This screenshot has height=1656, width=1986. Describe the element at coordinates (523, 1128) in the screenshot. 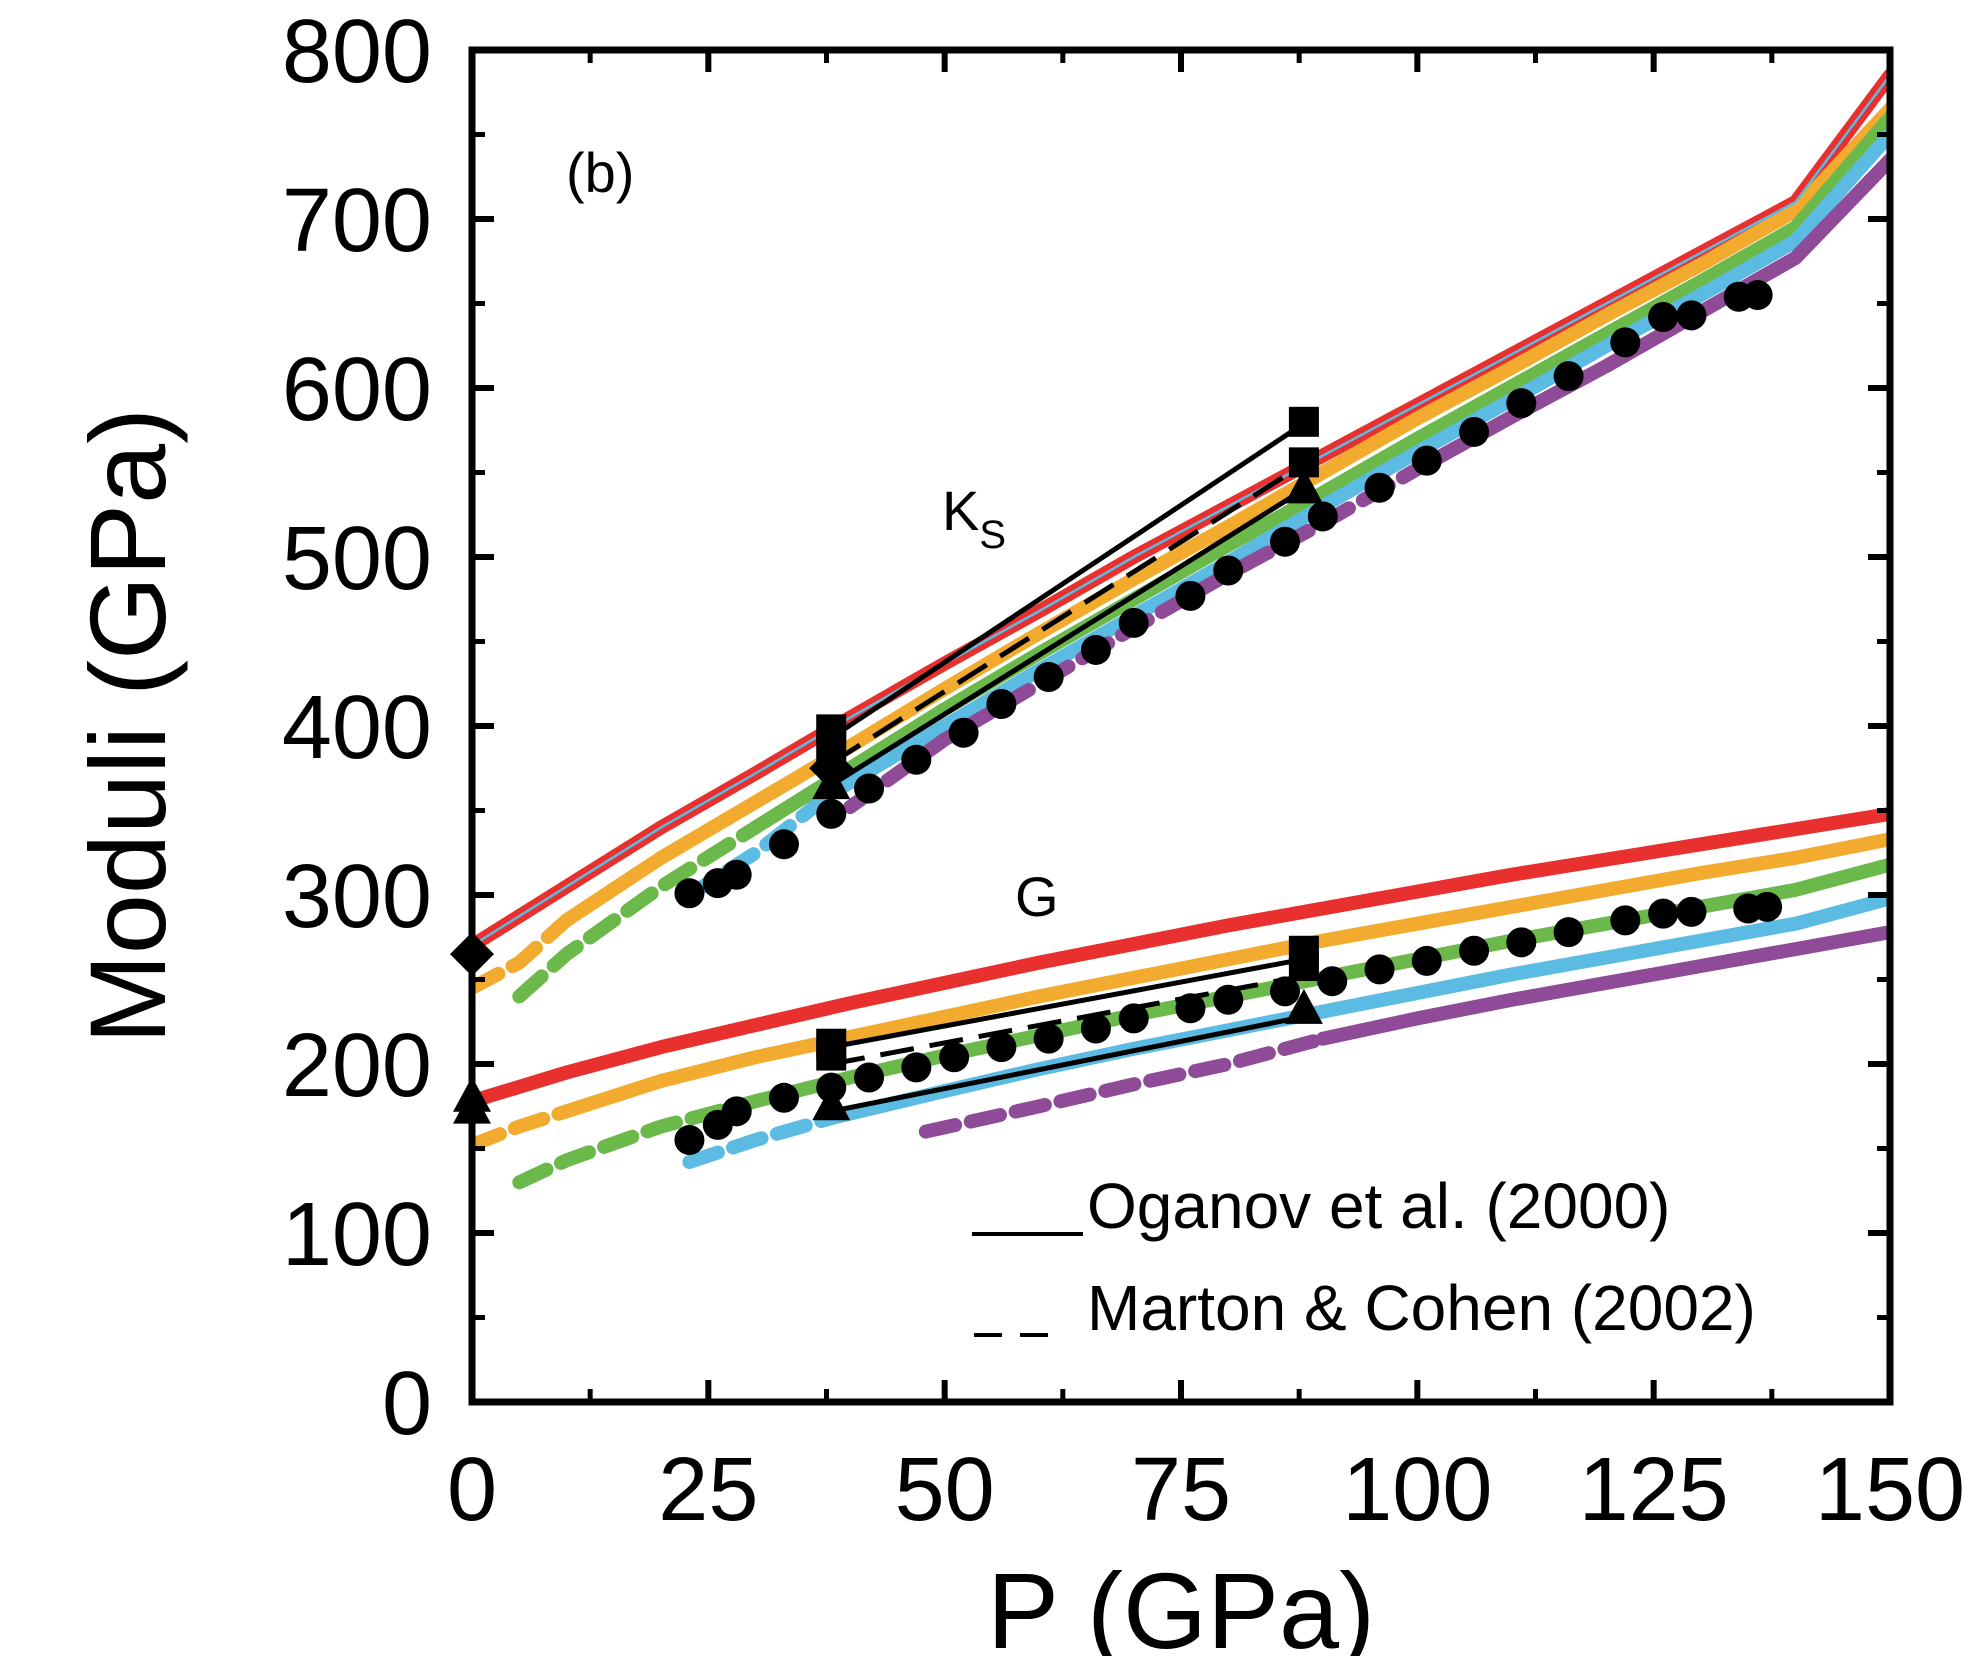

I see `curve-g-orange-dashed` at that location.